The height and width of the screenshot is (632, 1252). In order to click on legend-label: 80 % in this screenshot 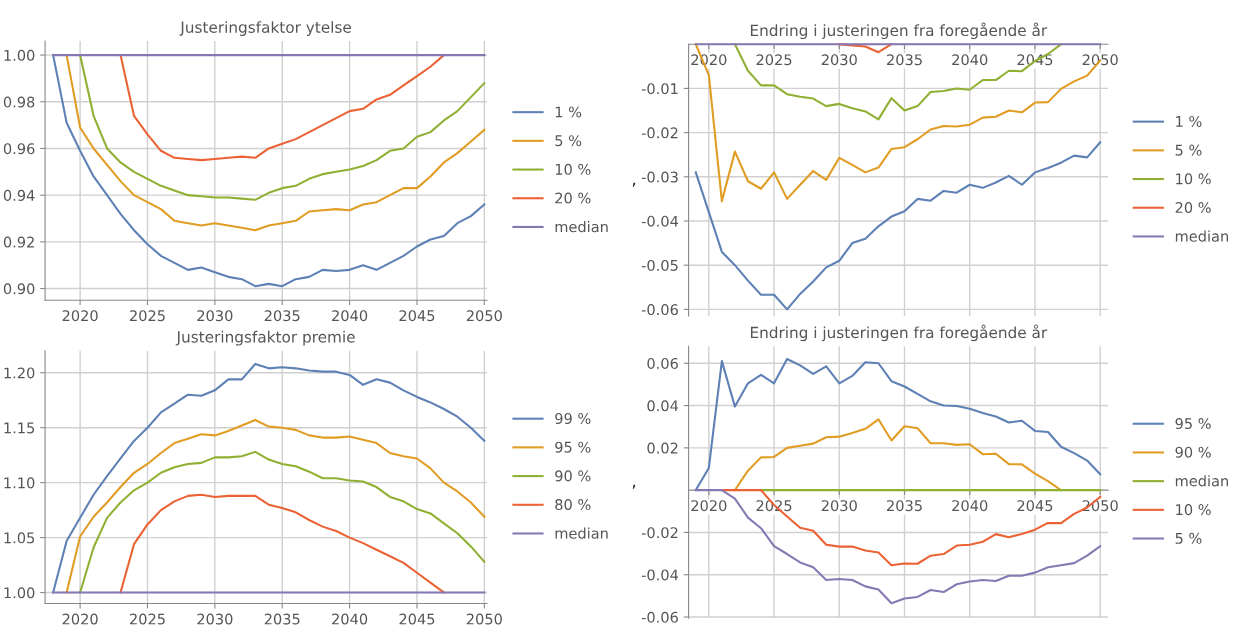, I will do `click(573, 505)`.